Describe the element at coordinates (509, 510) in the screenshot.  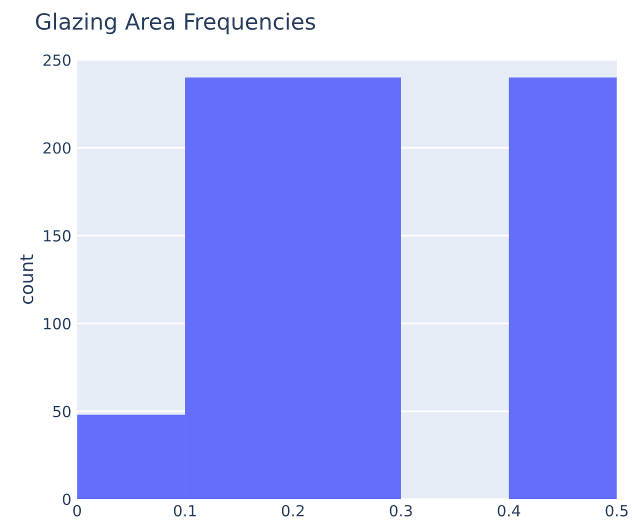
I see `x-tick-label: 0.4` at that location.